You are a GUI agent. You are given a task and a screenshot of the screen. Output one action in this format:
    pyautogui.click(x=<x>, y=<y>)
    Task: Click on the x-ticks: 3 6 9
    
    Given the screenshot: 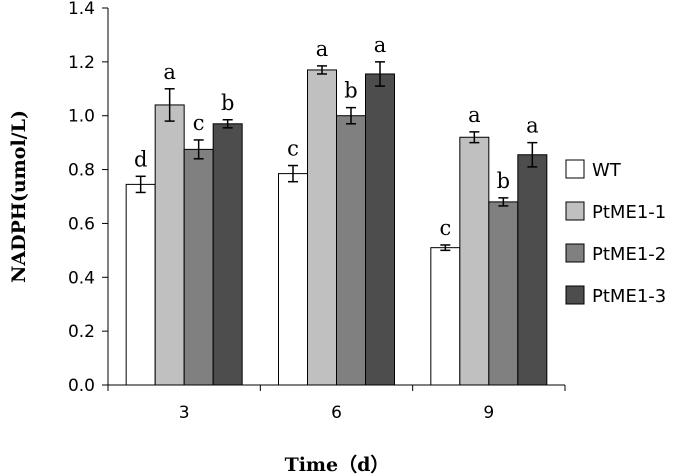 What is the action you would take?
    pyautogui.click(x=336, y=404)
    